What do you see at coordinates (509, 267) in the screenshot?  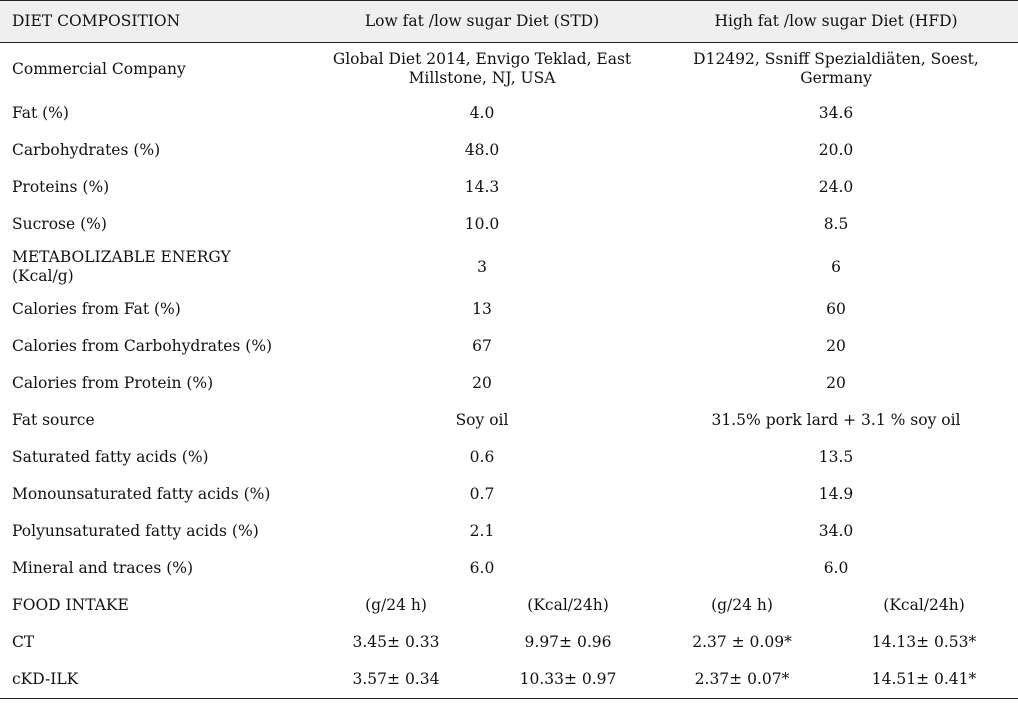 I see `table-row: METABOLIZABLE ENERGY (Kcal/g) 3 6` at bounding box center [509, 267].